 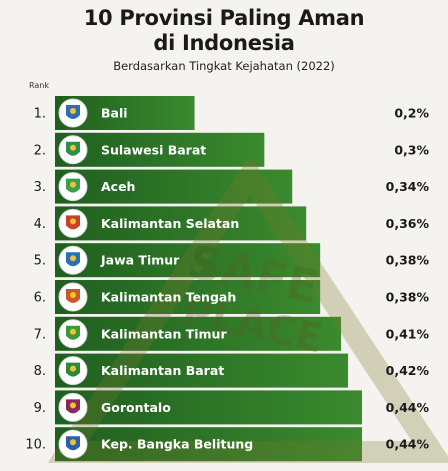 What do you see at coordinates (224, 18) in the screenshot?
I see `title-line-1: 10 Provinsi Paling Aman` at bounding box center [224, 18].